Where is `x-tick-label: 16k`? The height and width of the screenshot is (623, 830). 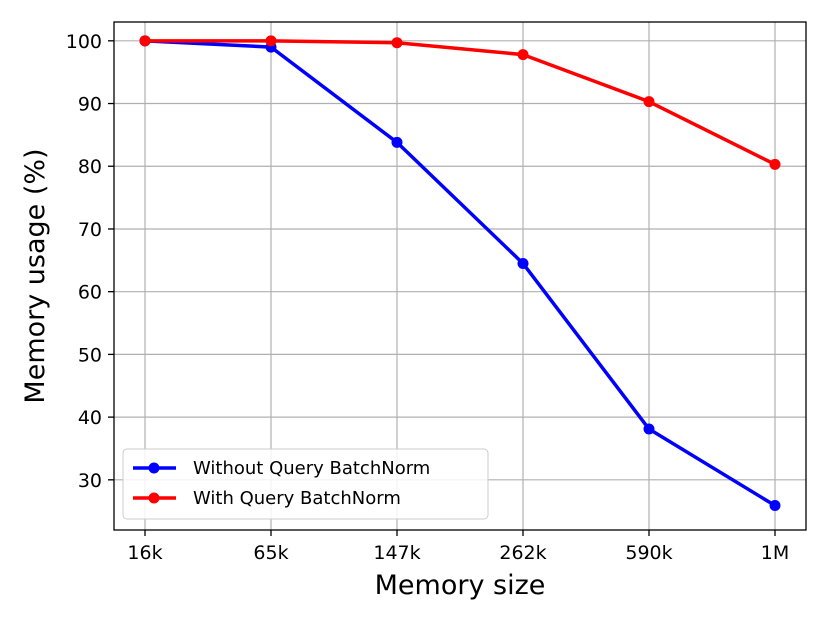
x-tick-label: 16k is located at coordinates (144, 553).